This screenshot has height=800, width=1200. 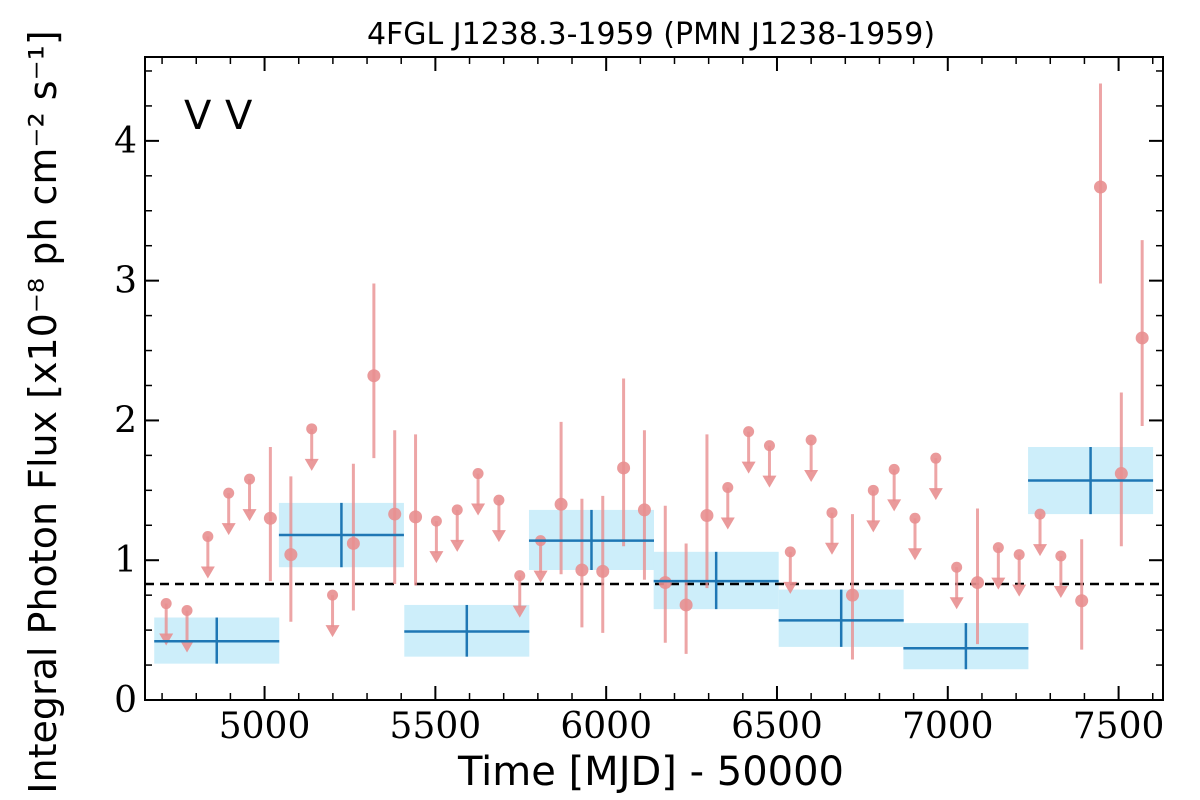 I want to click on marker-v-blue: V, so click(x=198, y=116).